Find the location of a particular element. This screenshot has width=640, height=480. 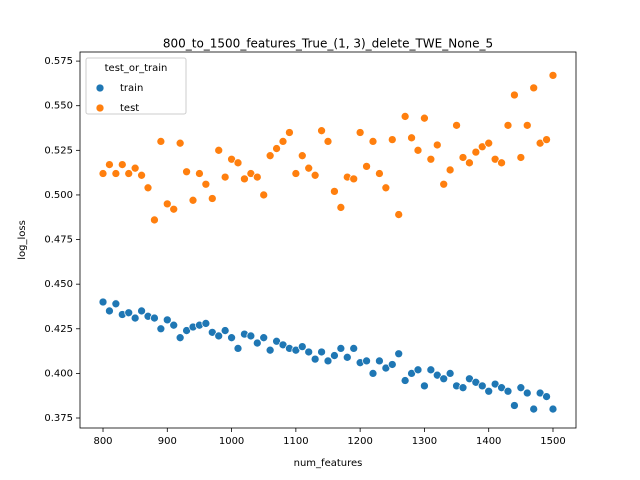

x-tick-label: 1300 is located at coordinates (424, 441).